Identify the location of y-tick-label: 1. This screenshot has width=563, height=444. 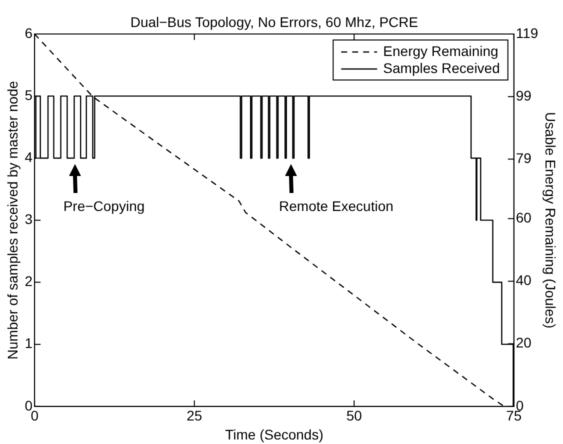
(28, 343).